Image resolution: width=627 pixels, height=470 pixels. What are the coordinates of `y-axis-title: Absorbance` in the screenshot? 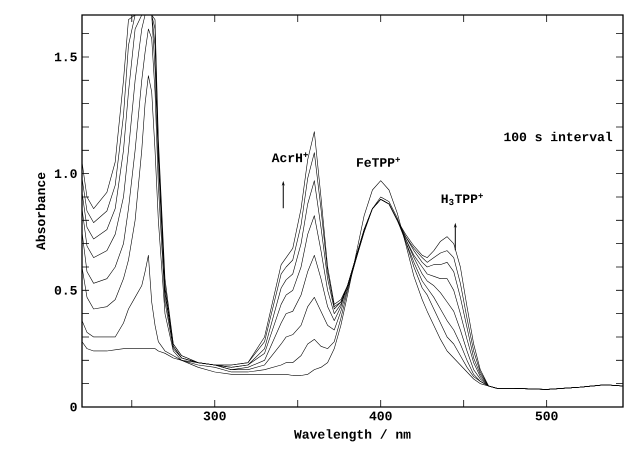 It's located at (41, 211).